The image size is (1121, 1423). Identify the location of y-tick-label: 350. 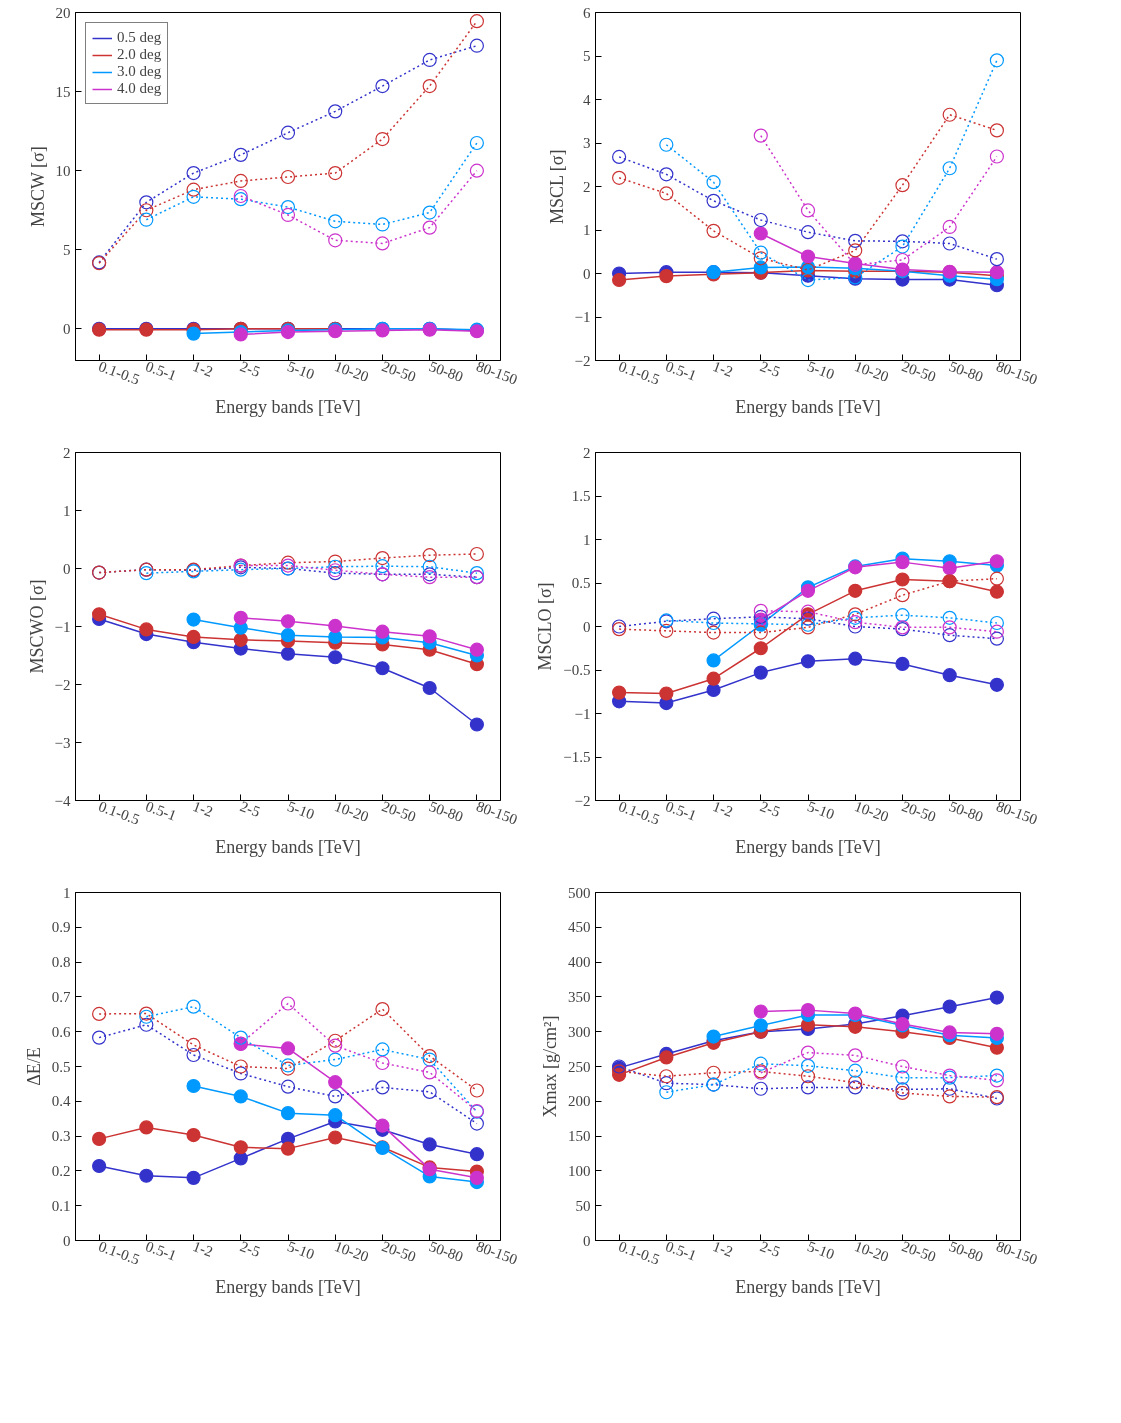
(579, 996).